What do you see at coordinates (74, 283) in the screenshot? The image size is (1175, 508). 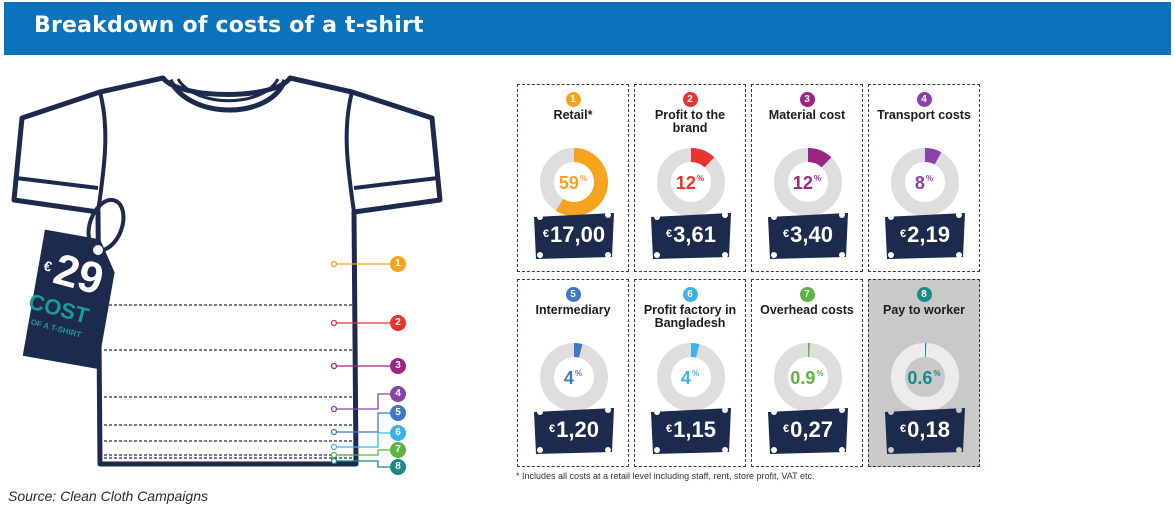 I see `price-tag` at bounding box center [74, 283].